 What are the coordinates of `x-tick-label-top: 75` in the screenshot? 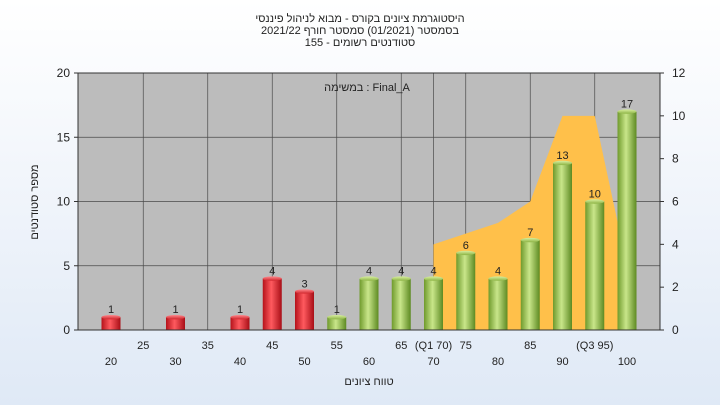 It's located at (466, 346).